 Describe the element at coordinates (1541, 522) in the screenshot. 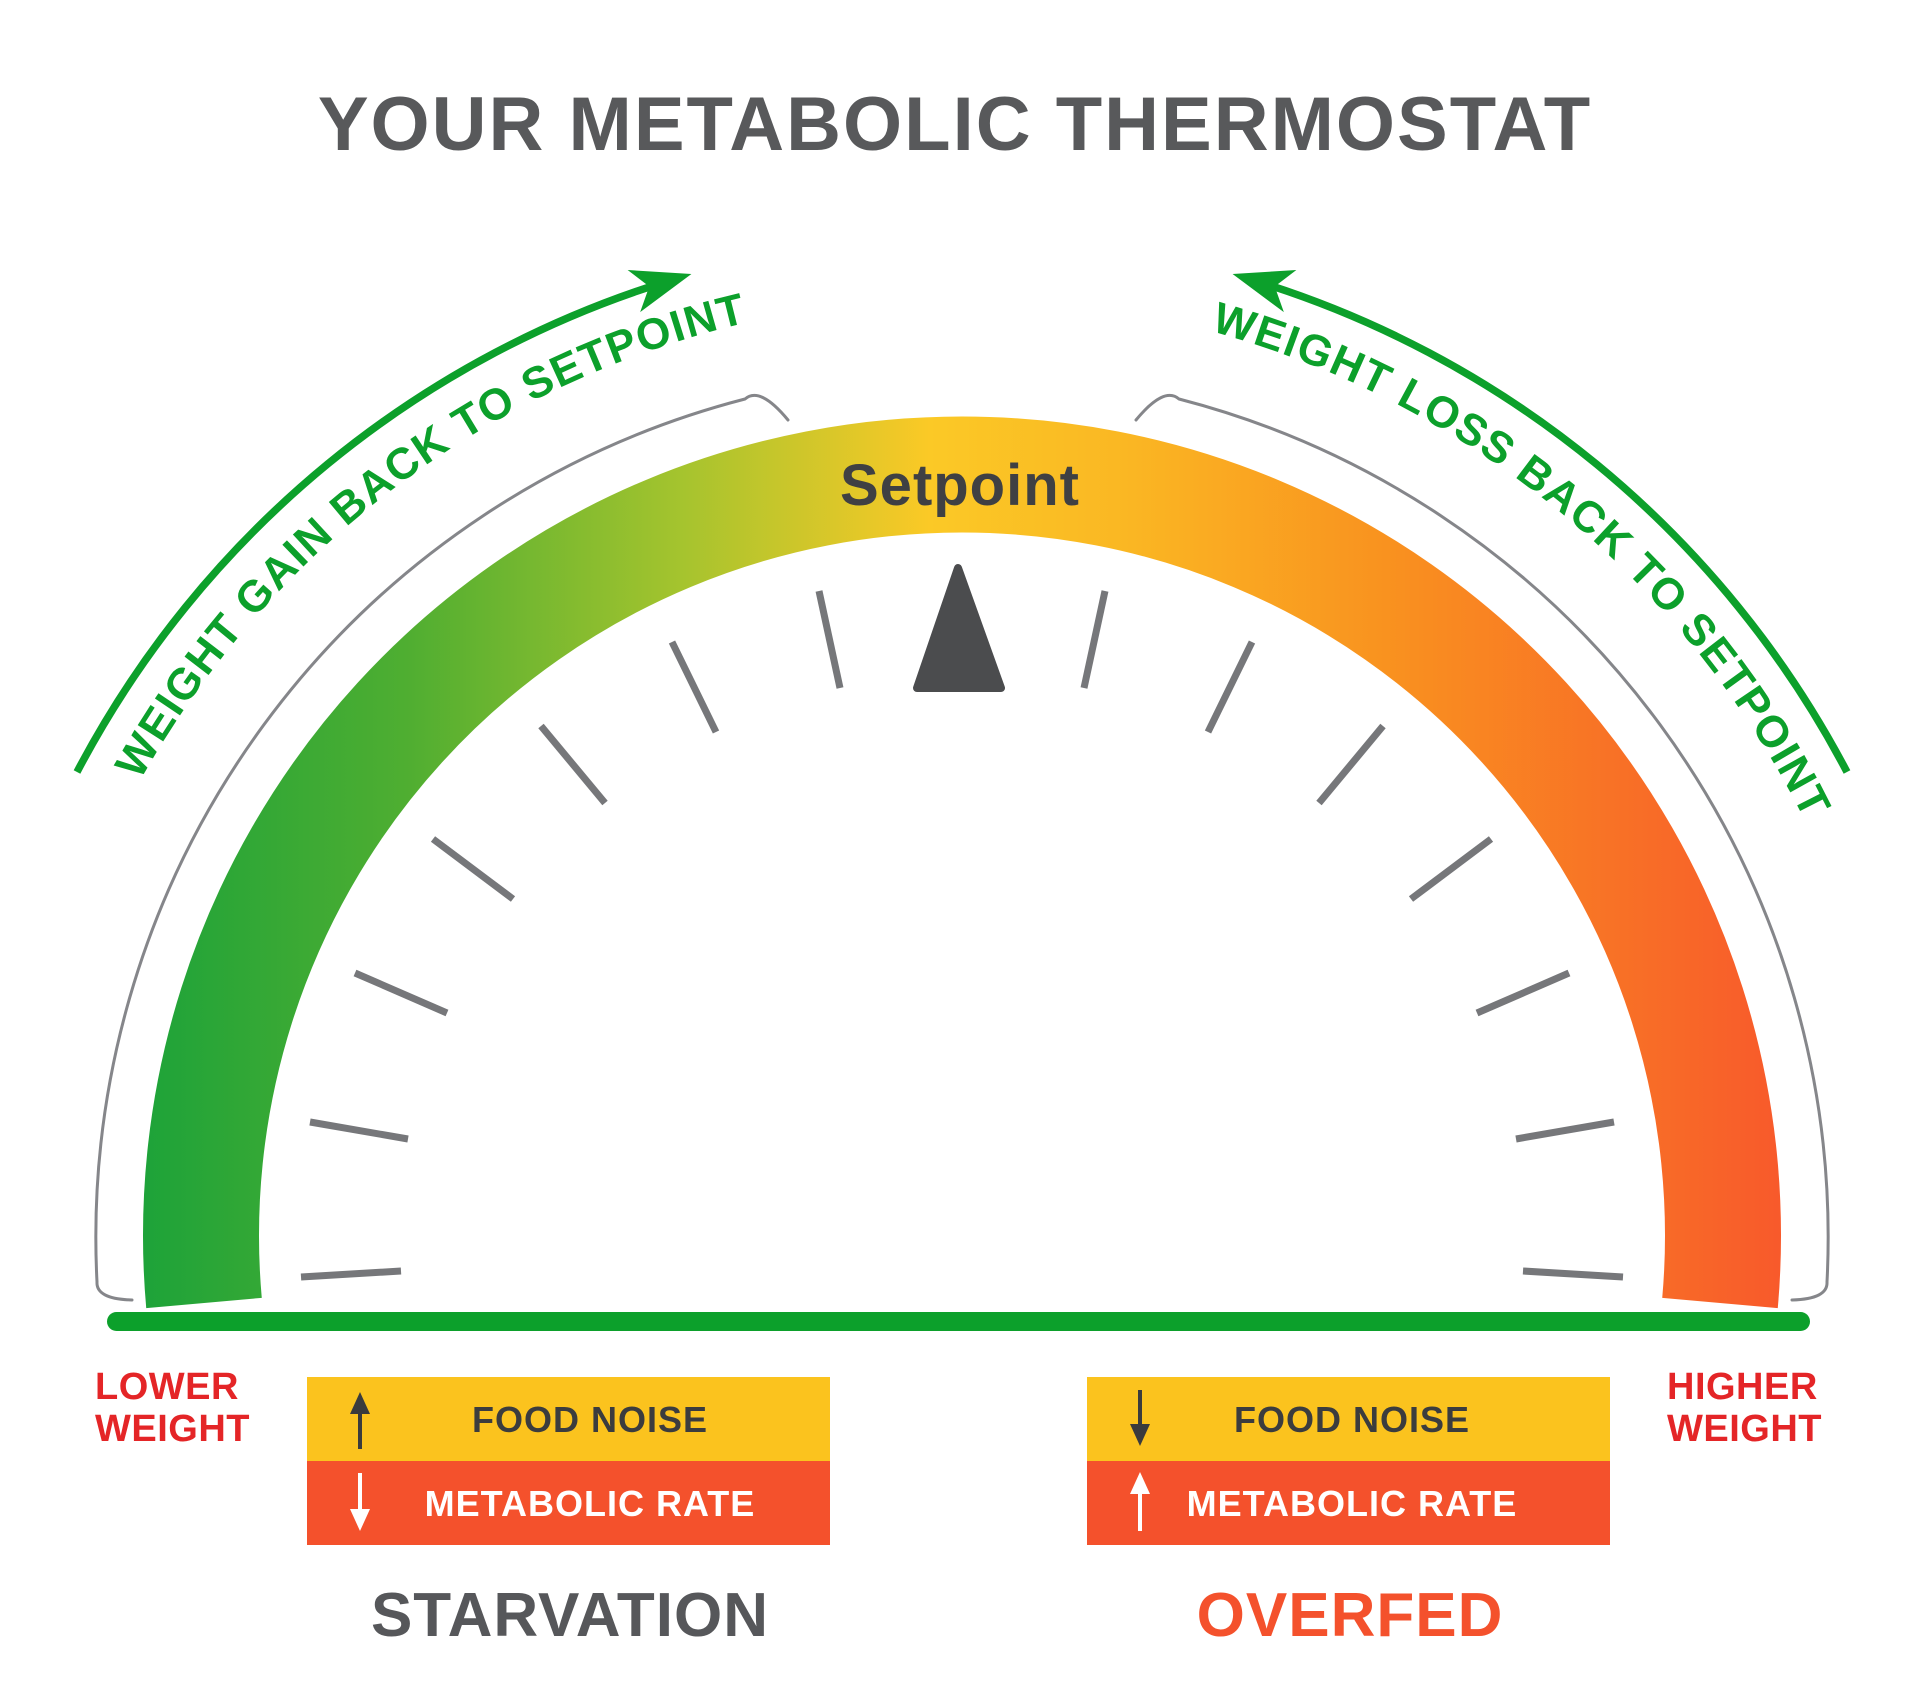

I see `weight-loss-arrow-icon` at that location.